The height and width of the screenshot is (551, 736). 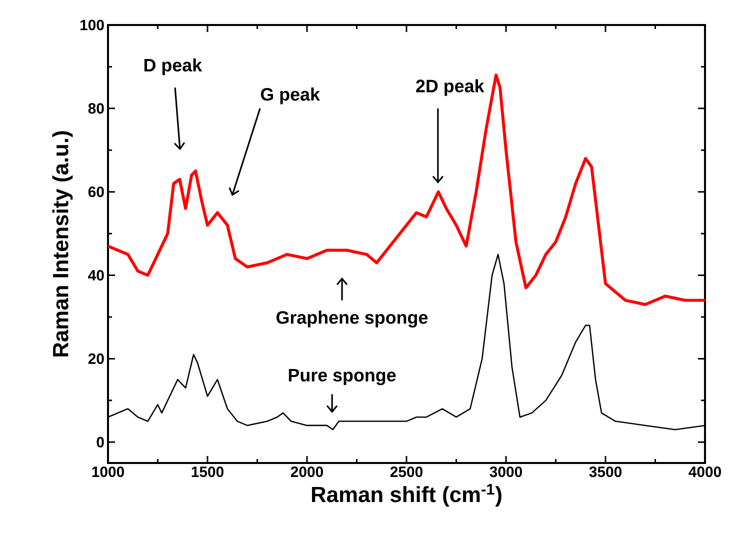 What do you see at coordinates (96, 192) in the screenshot?
I see `y-tick-label: 60` at bounding box center [96, 192].